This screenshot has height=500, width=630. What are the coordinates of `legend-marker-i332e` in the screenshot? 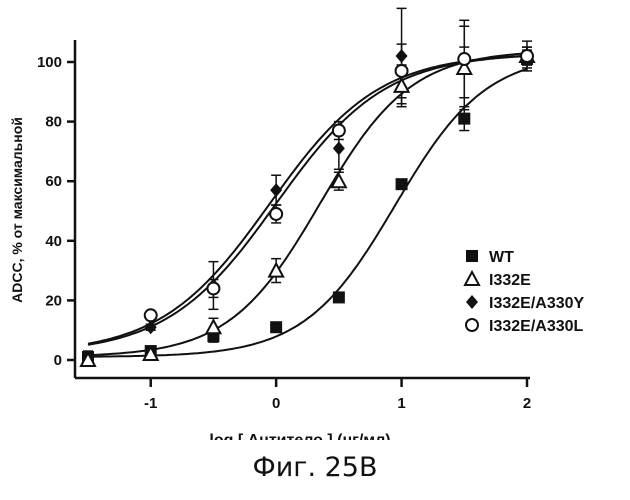 It's located at (472, 277).